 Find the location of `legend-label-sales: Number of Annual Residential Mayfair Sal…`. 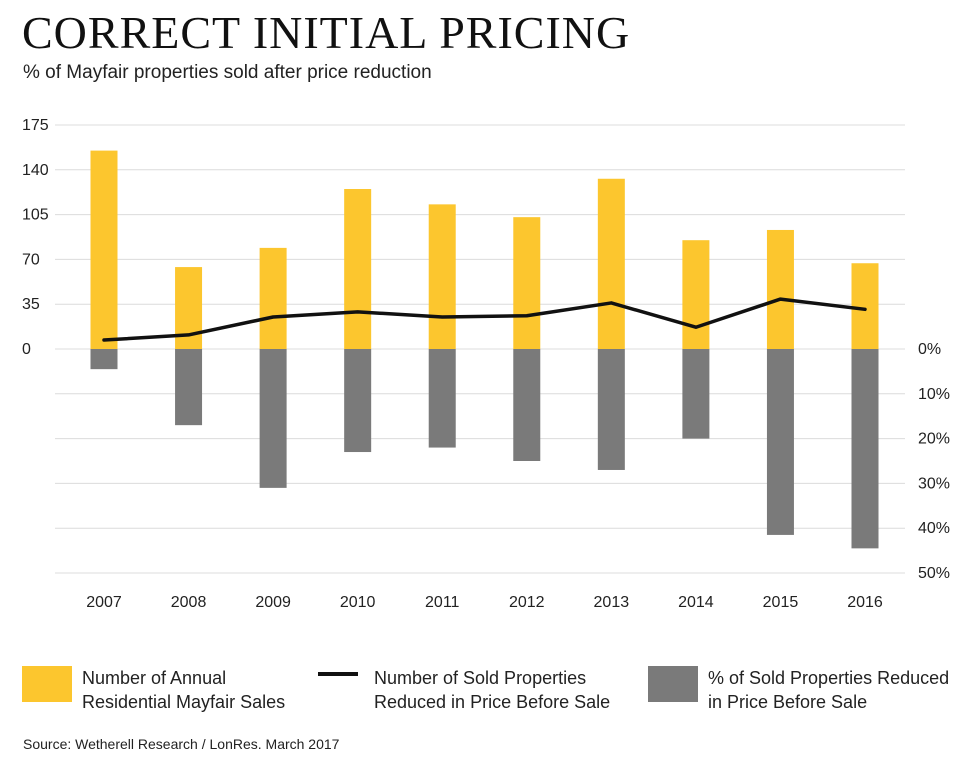

legend-label-sales: Number of Annual Residential Mayfair Sal… is located at coordinates (184, 690).